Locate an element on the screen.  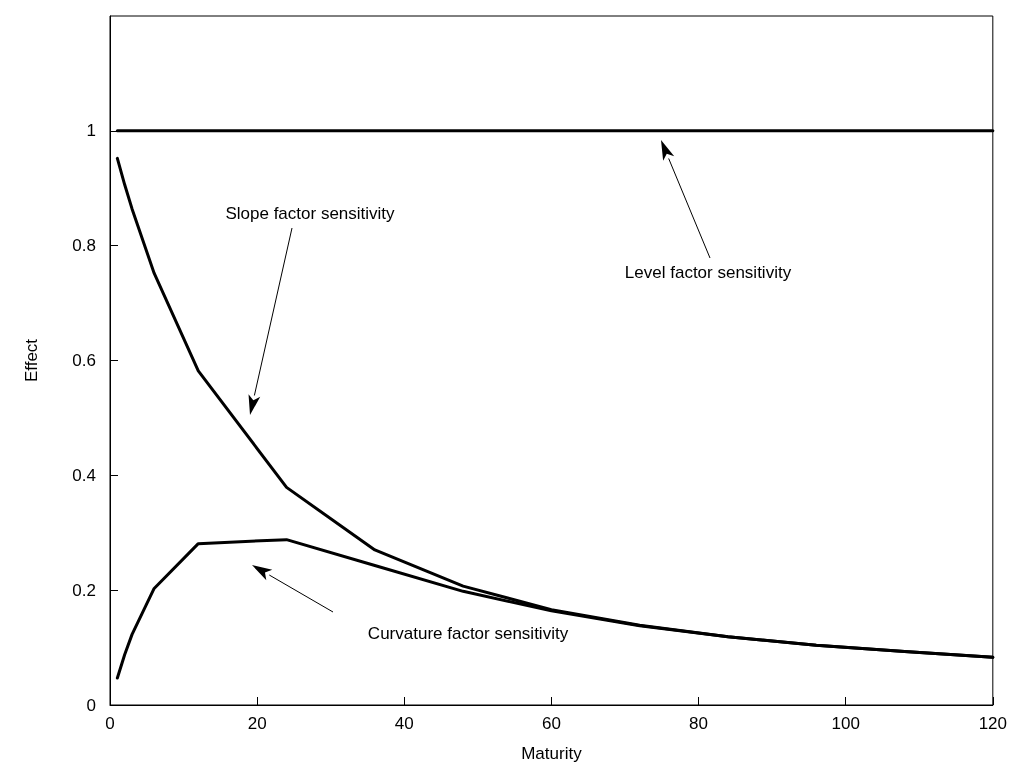
x-axis-title: Maturity is located at coordinates (552, 753).